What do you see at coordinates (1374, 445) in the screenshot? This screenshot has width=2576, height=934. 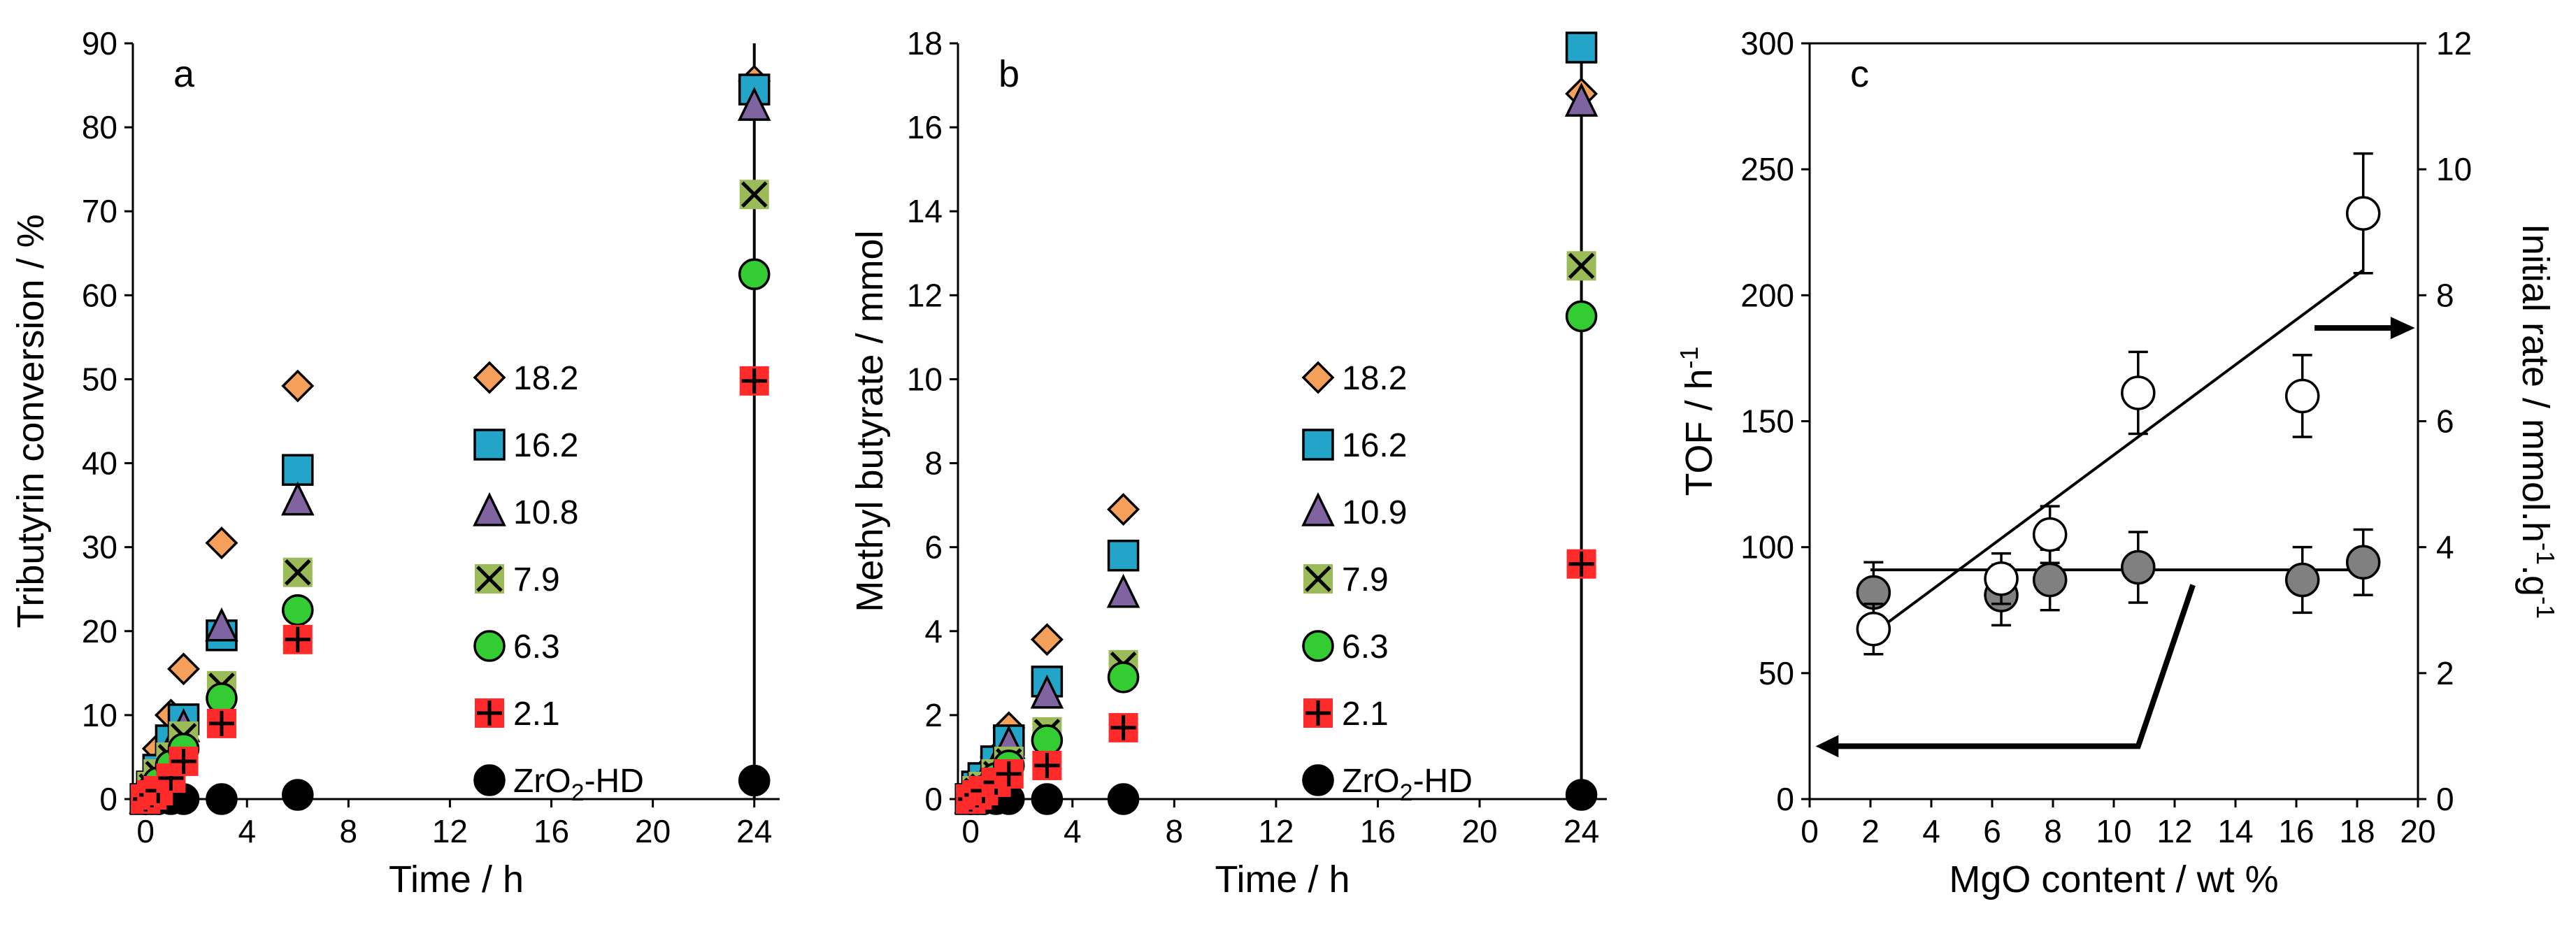 I see `legend-label: 16.2` at bounding box center [1374, 445].